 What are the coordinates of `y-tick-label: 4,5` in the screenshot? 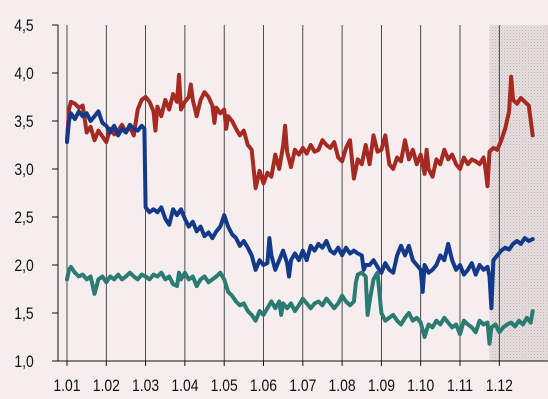 It's located at (23, 26).